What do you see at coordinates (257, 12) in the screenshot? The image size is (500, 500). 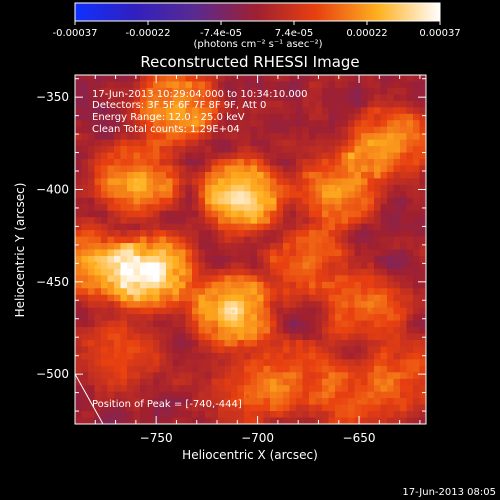 I see `colorbar` at bounding box center [257, 12].